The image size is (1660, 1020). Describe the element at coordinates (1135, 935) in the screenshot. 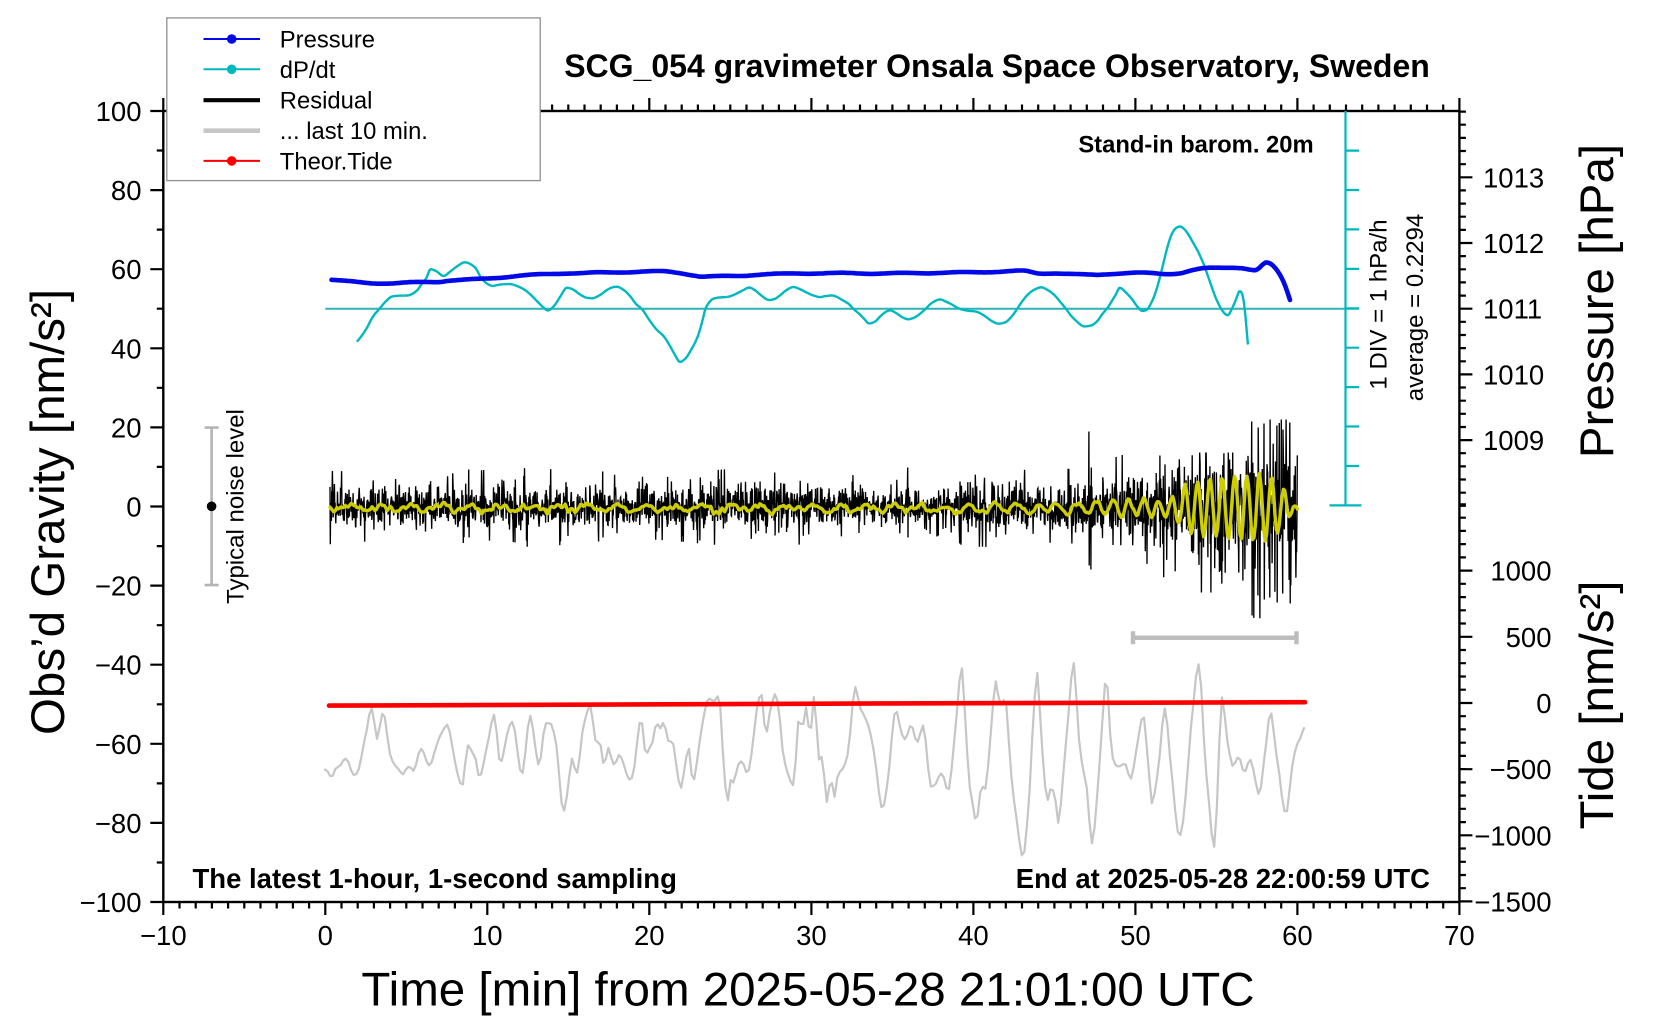

I see `svg-text: 50` at that location.